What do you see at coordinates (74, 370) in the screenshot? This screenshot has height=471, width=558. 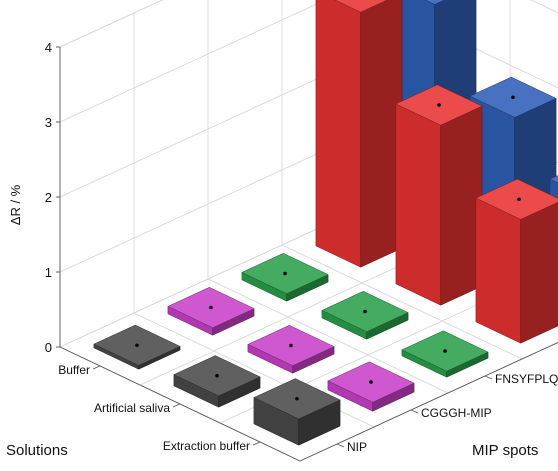 I see `x-category-label: Buffer` at bounding box center [74, 370].